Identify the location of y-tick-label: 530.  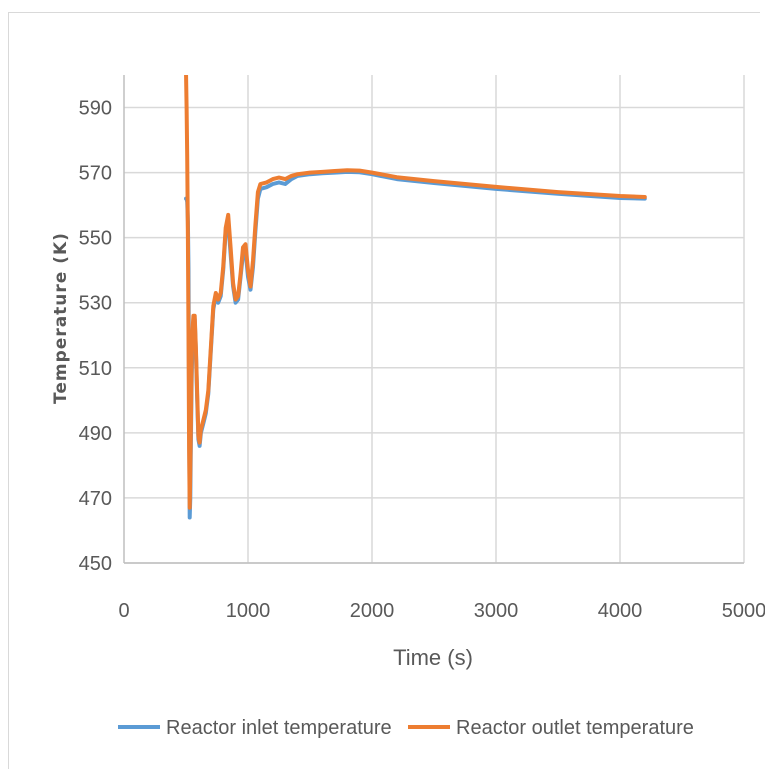
(95, 304).